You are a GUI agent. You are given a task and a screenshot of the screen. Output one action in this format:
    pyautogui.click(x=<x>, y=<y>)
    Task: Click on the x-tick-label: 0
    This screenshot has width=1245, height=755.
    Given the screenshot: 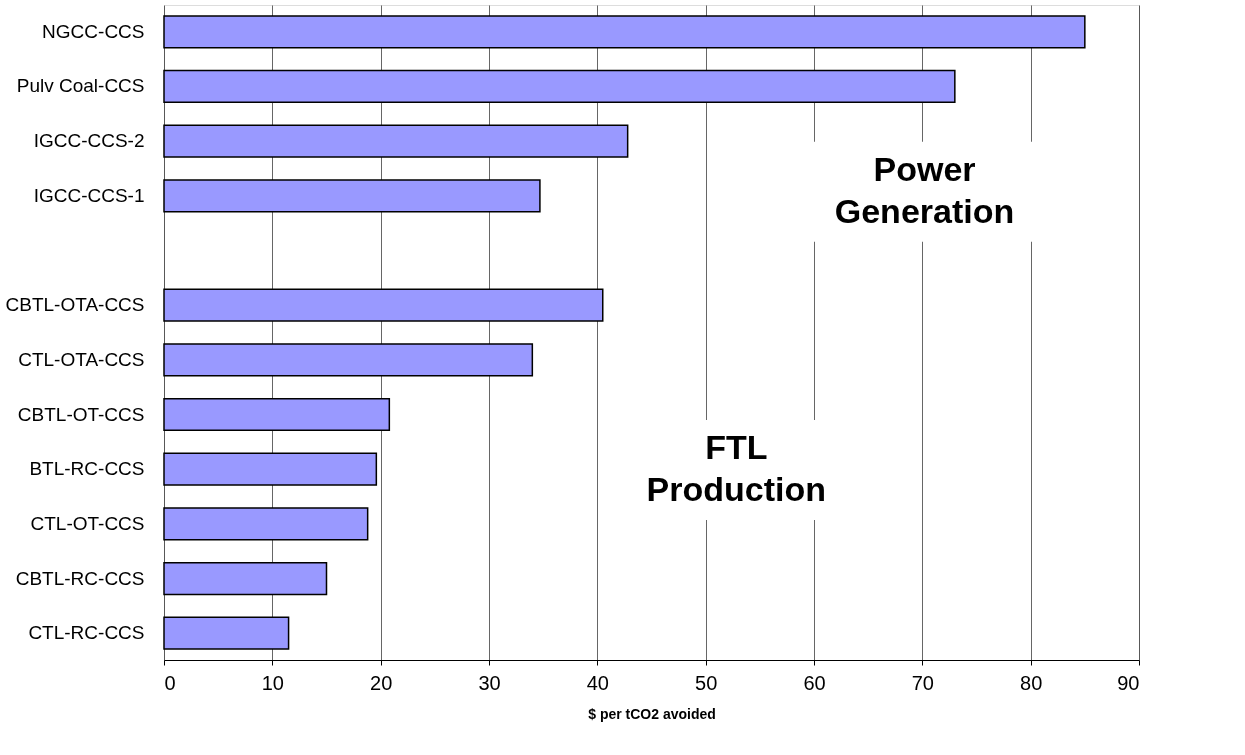 What is the action you would take?
    pyautogui.click(x=170, y=682)
    